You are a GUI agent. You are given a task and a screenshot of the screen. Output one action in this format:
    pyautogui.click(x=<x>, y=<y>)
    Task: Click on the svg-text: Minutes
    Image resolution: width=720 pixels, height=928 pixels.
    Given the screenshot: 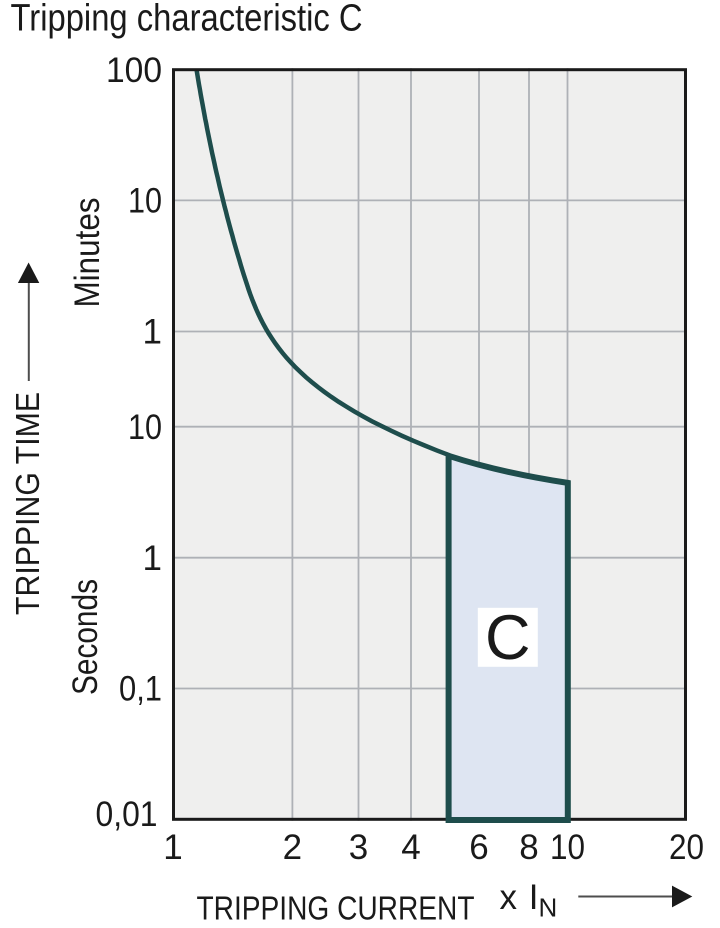 What is the action you would take?
    pyautogui.click(x=87, y=253)
    